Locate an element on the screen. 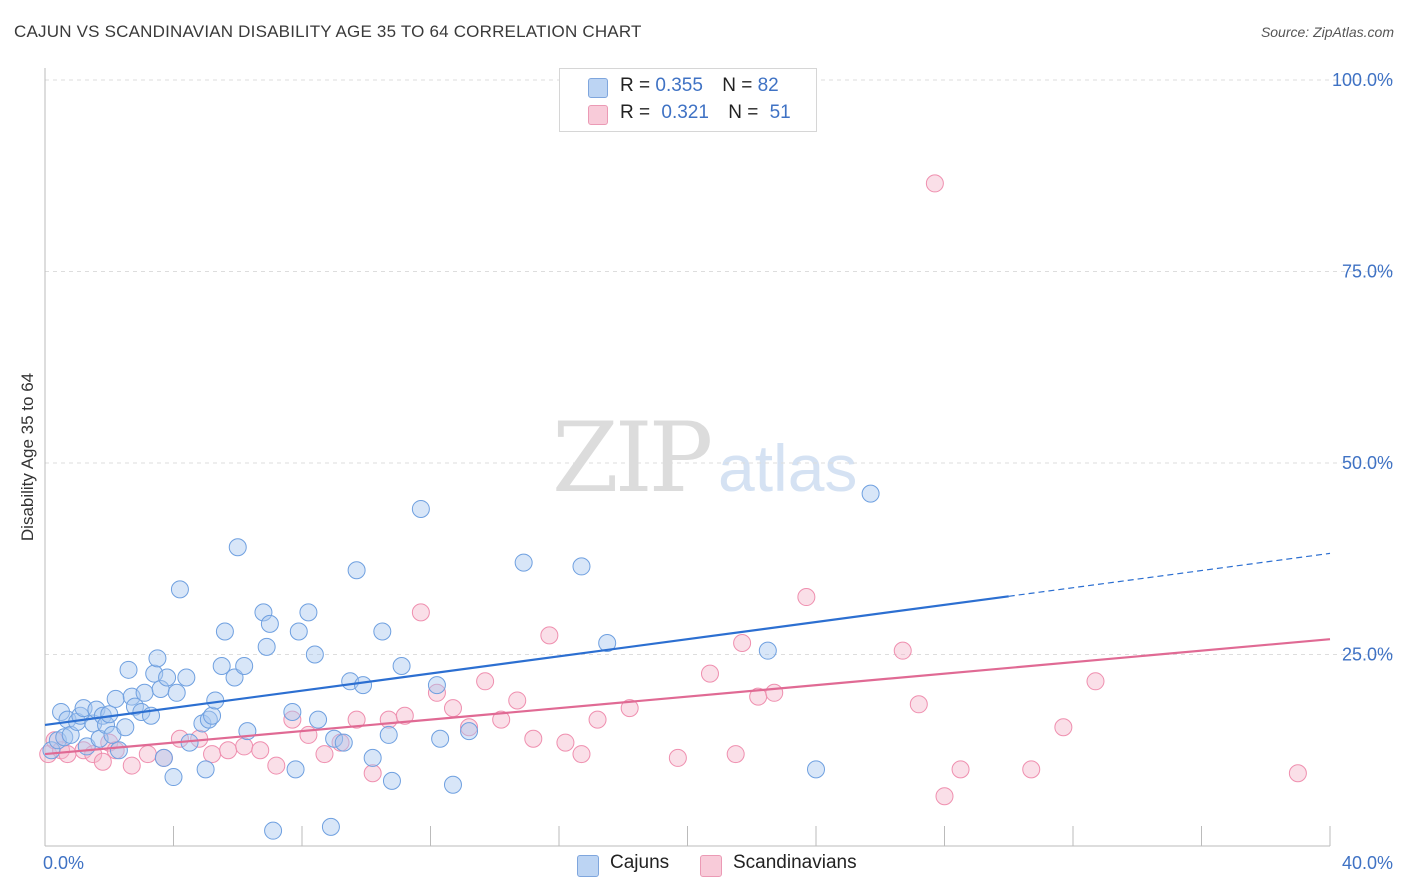 The image size is (1406, 892). scandinavians-trend-line is located at coordinates (687, 697).